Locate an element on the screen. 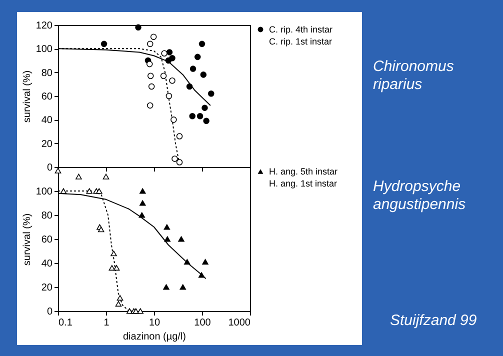 The height and width of the screenshot is (356, 503). text: C. rip. 1st instar is located at coordinates (300, 41).